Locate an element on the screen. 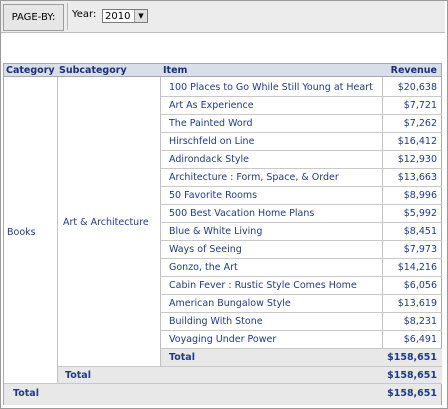 This screenshot has width=448, height=409. year-select-value: 2010 is located at coordinates (118, 16).